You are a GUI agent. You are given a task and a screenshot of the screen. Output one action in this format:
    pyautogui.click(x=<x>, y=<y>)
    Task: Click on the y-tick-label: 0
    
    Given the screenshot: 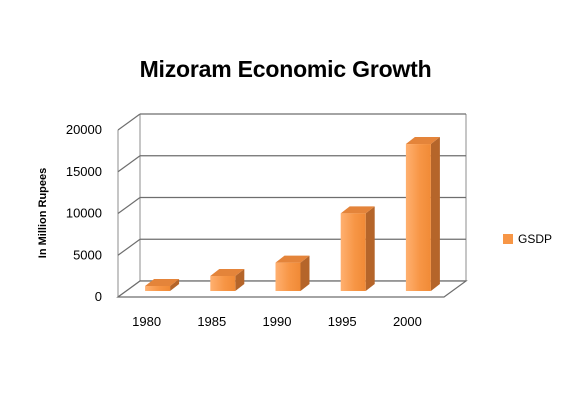 What is the action you would take?
    pyautogui.click(x=98, y=296)
    